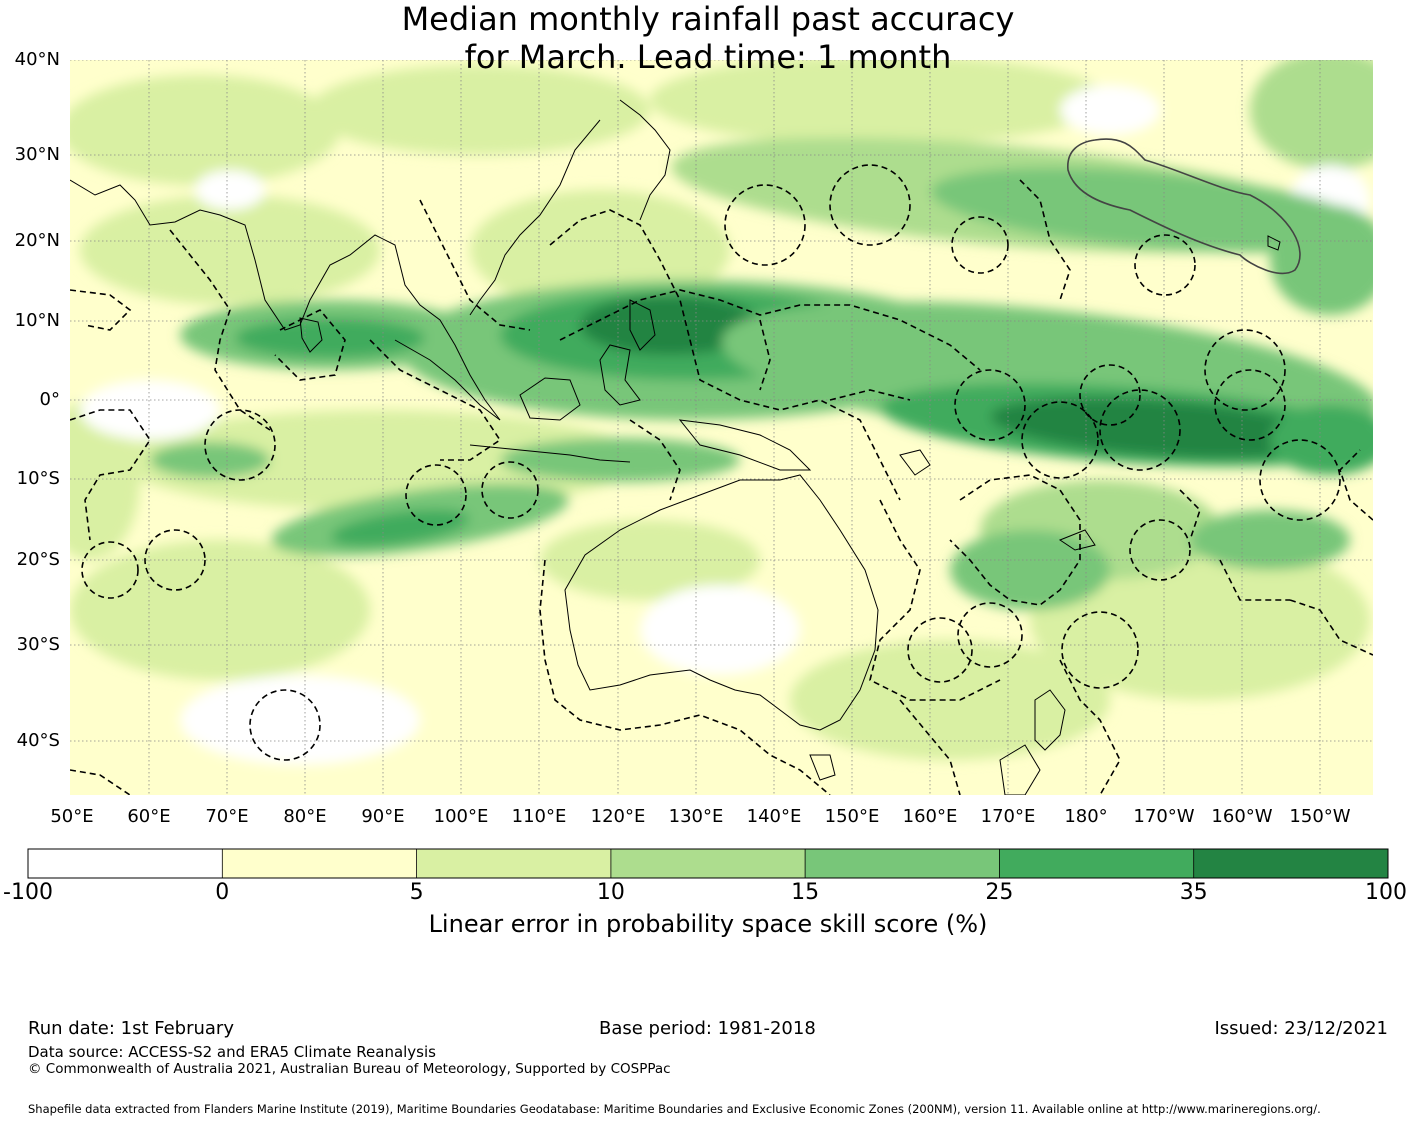 The image size is (1416, 1125). What do you see at coordinates (37, 320) in the screenshot?
I see `lat-label: 10°N` at bounding box center [37, 320].